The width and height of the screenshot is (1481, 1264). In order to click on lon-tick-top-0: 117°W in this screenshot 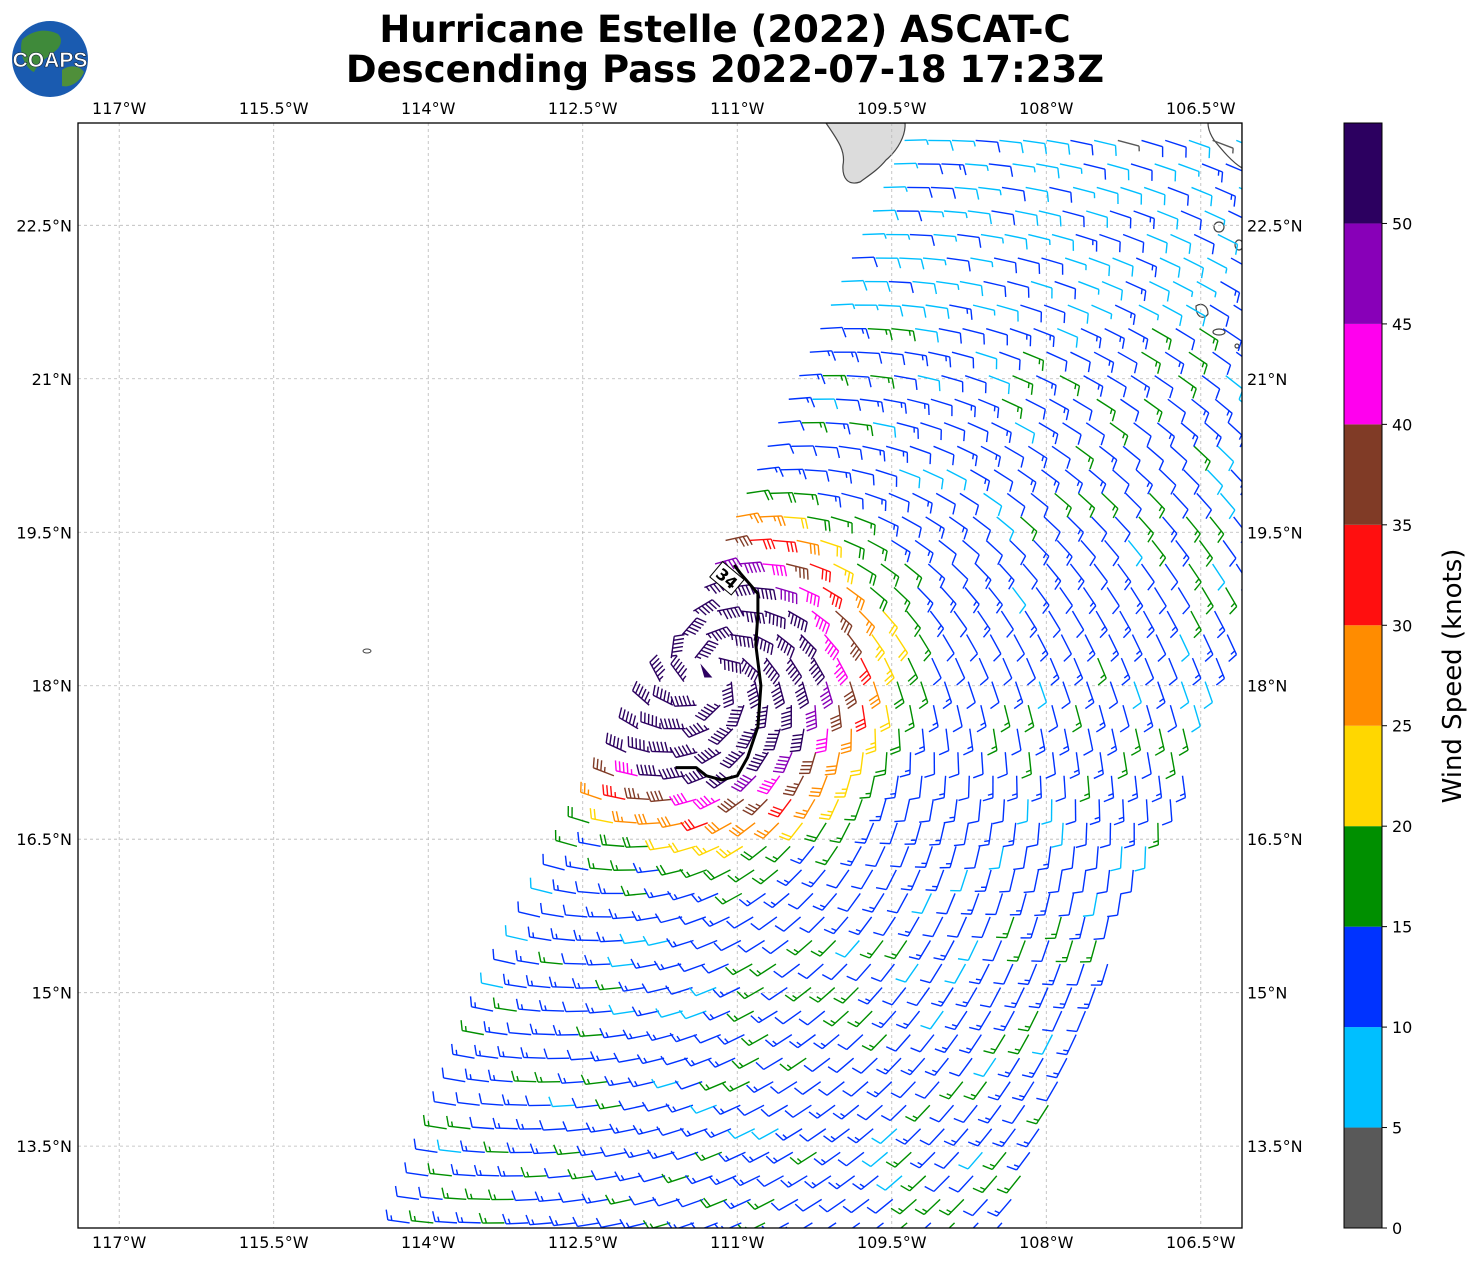, I will do `click(119, 108)`.